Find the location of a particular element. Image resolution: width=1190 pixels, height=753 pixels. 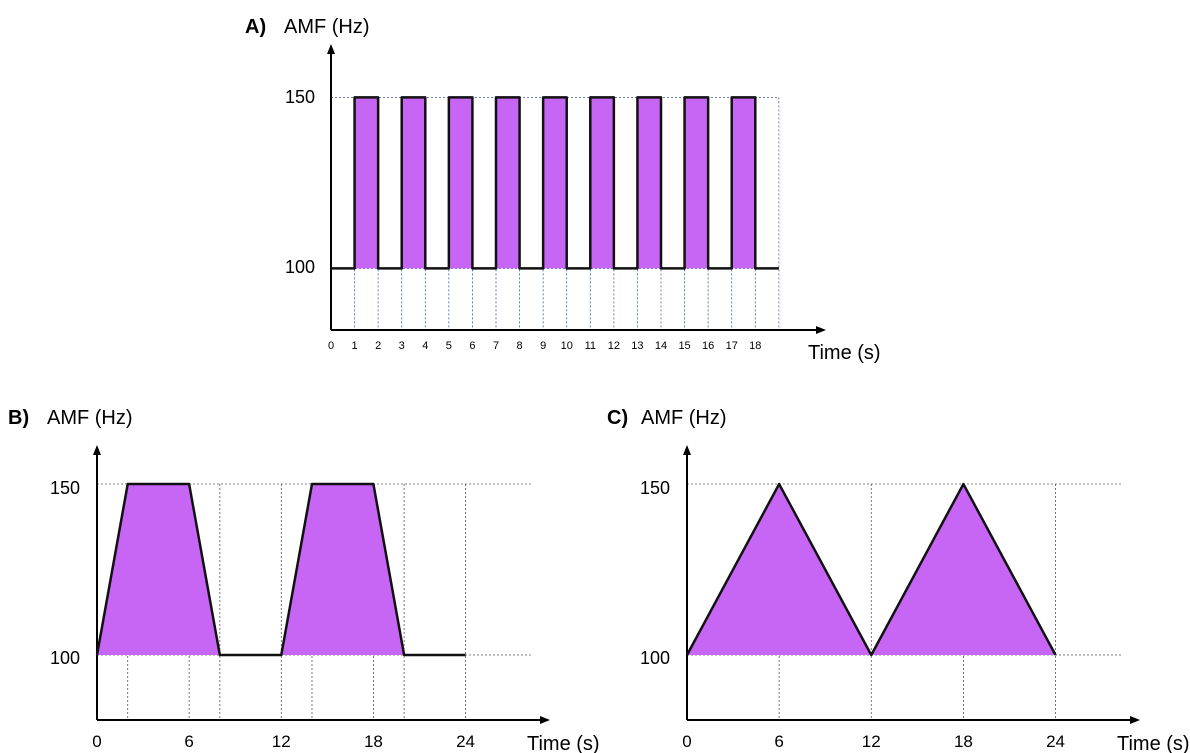

panel-a-xtick-label: 12 is located at coordinates (614, 346).